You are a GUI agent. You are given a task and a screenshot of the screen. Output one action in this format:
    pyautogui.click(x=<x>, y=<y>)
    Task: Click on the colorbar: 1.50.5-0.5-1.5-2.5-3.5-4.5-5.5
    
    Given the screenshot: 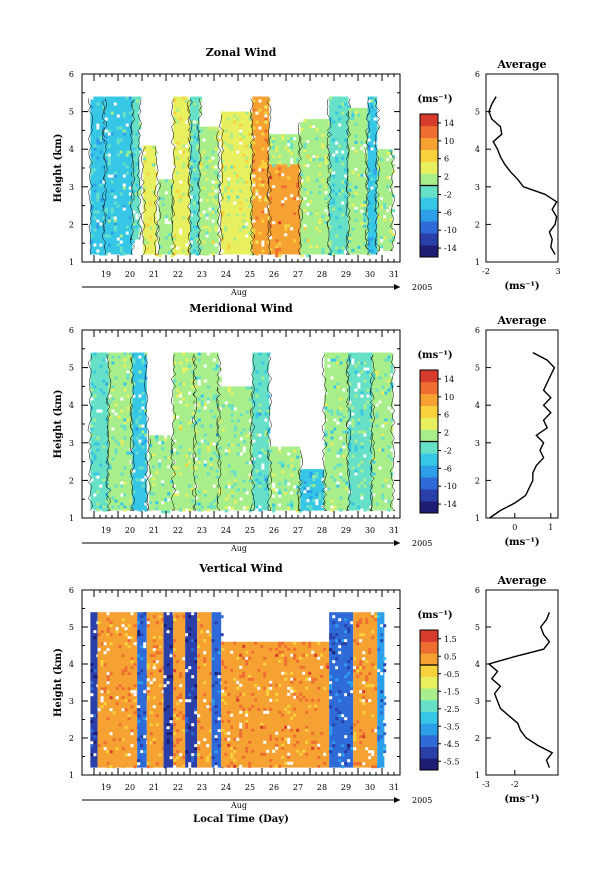 What is the action you would take?
    pyautogui.click(x=439, y=700)
    